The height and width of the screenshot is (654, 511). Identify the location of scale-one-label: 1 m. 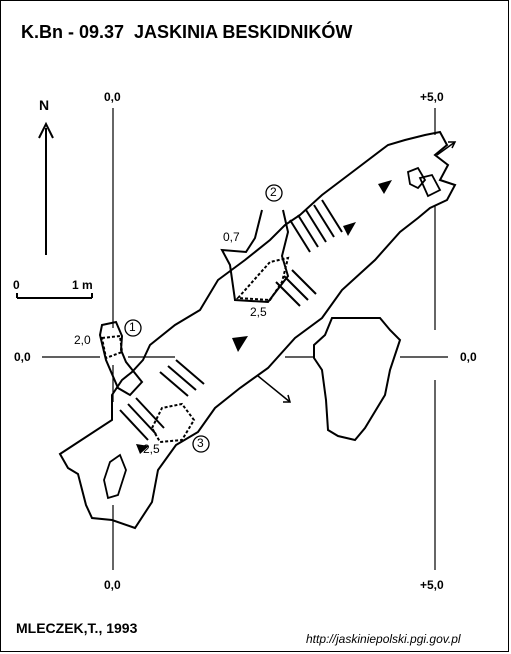
(82, 285).